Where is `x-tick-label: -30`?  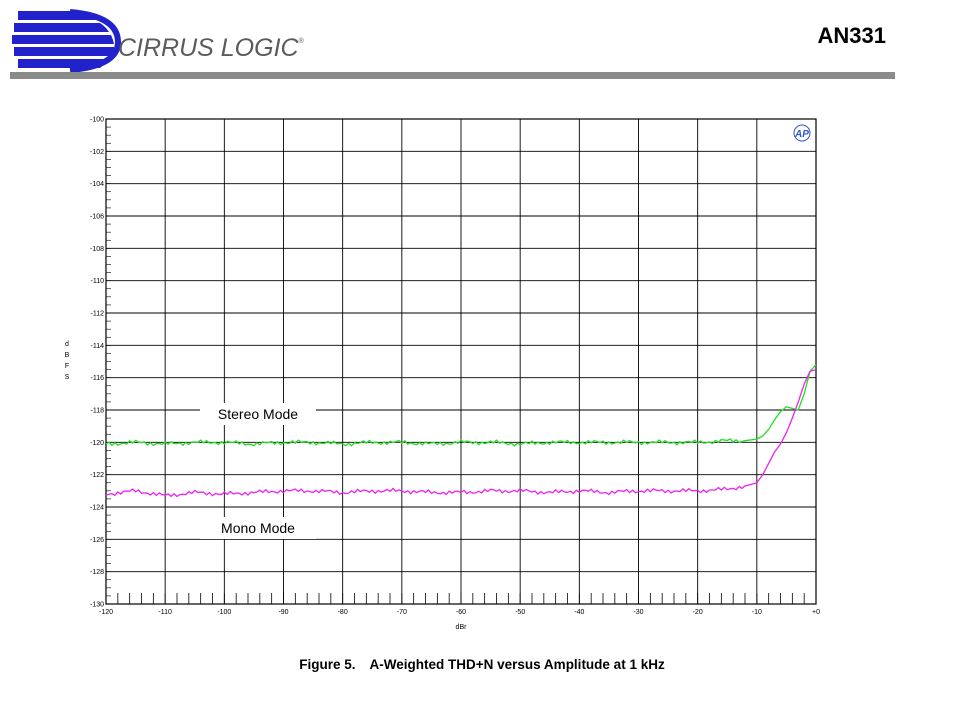
x-tick-label: -30 is located at coordinates (638, 612).